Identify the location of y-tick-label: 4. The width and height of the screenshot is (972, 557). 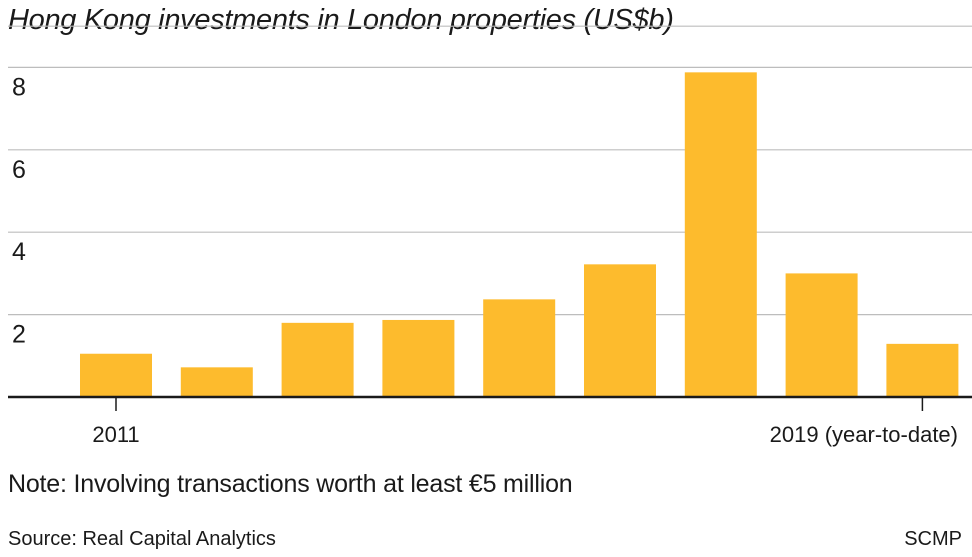
(19, 252).